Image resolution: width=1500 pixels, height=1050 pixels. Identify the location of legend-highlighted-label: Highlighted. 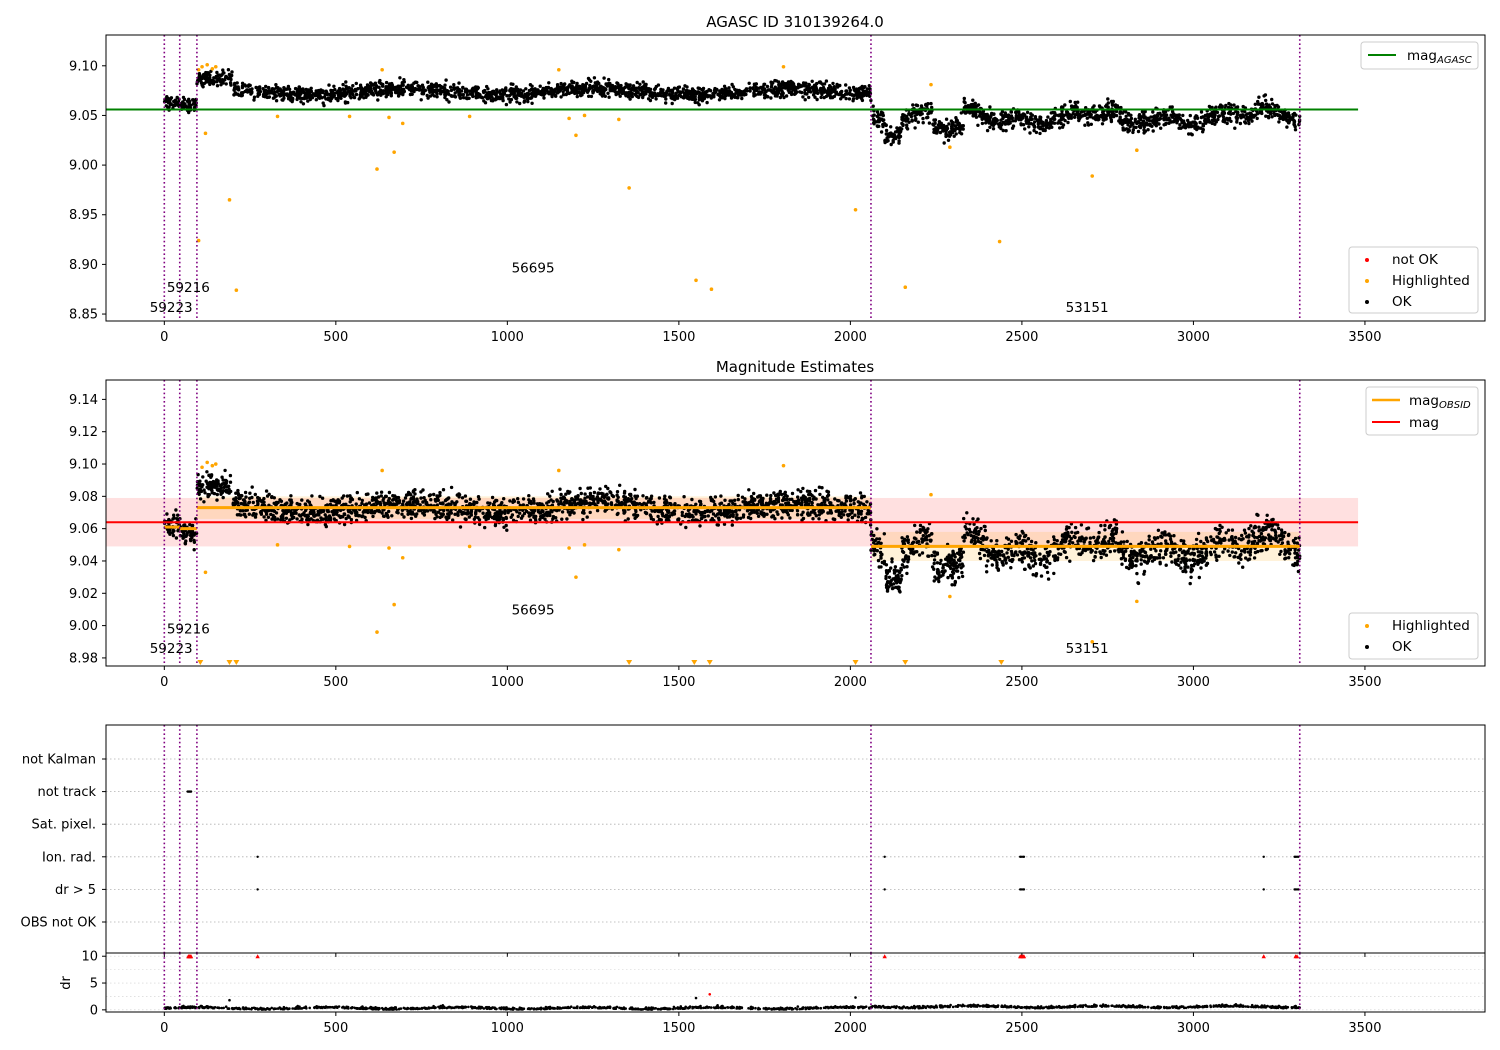
(1431, 281).